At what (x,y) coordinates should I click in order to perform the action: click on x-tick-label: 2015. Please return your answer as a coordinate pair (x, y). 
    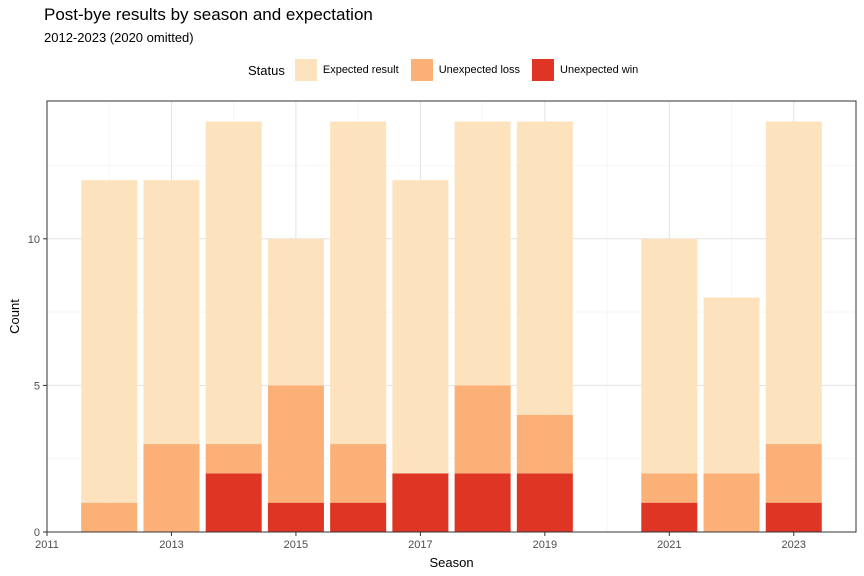
    Looking at the image, I should click on (296, 545).